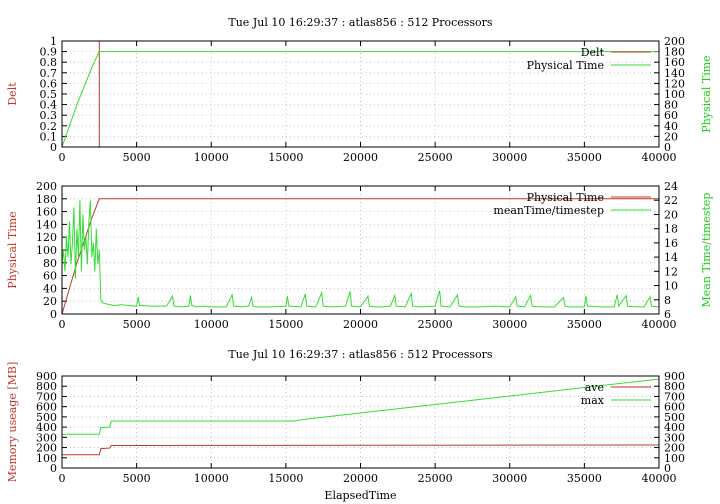 This screenshot has width=720, height=504. What do you see at coordinates (285, 157) in the screenshot?
I see `x-tick-label-0-3: 15000` at bounding box center [285, 157].